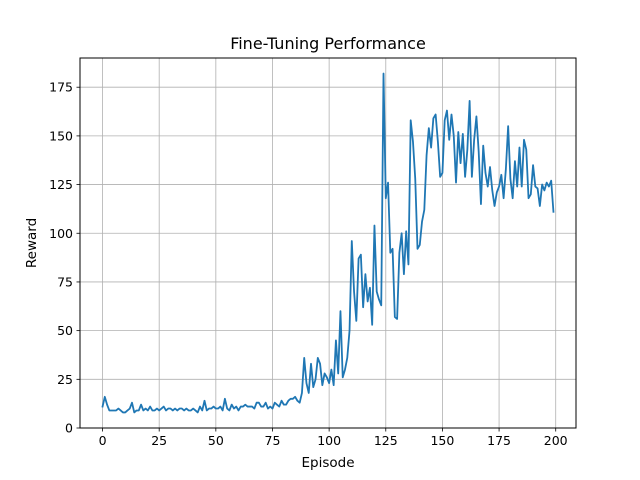 The width and height of the screenshot is (640, 480). I want to click on x-tick-label: 150, so click(442, 440).